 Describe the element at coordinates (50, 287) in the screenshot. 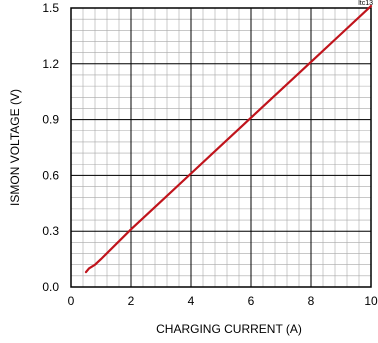

I see `y-tick-label: 0.0` at that location.